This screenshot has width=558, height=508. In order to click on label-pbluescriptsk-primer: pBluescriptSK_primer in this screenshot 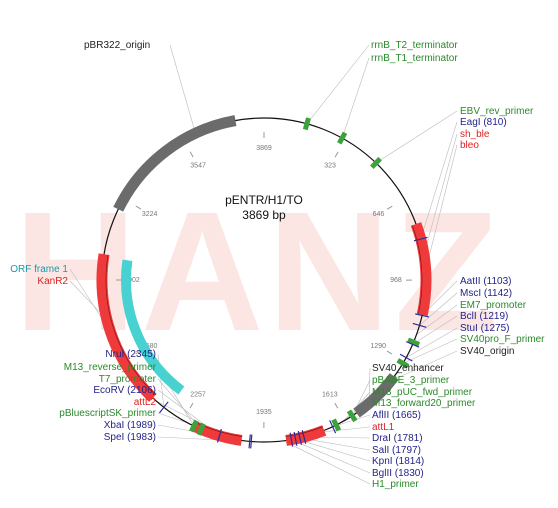, I will do `click(107, 413)`.